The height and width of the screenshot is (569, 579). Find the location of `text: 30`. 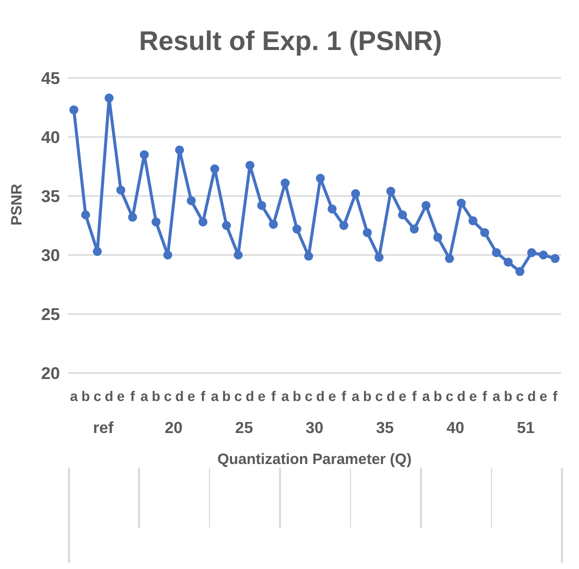

text: 30 is located at coordinates (315, 428).